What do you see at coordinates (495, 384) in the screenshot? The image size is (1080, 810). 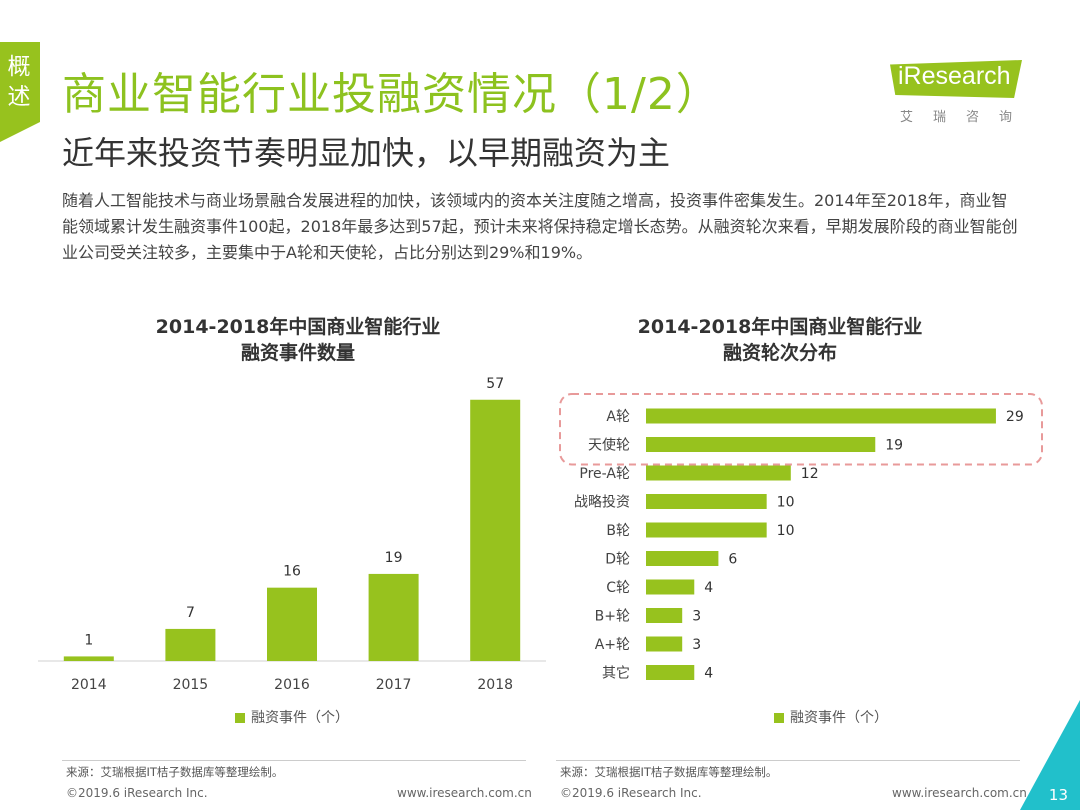 I see `bar-value-2018: 57` at bounding box center [495, 384].